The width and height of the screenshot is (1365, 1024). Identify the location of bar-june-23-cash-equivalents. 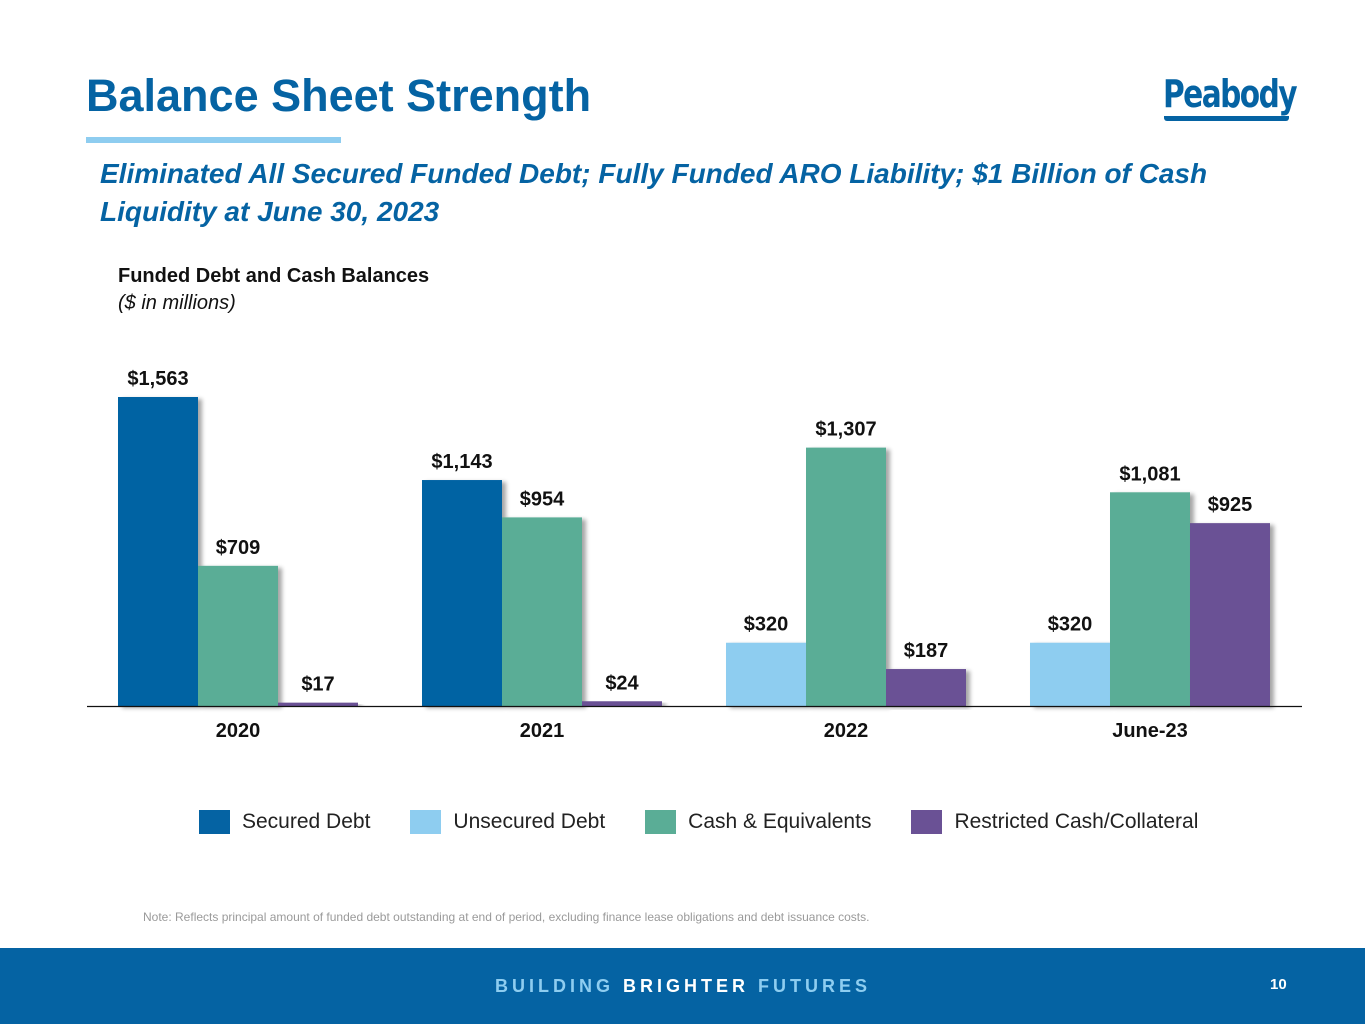
(1150, 599).